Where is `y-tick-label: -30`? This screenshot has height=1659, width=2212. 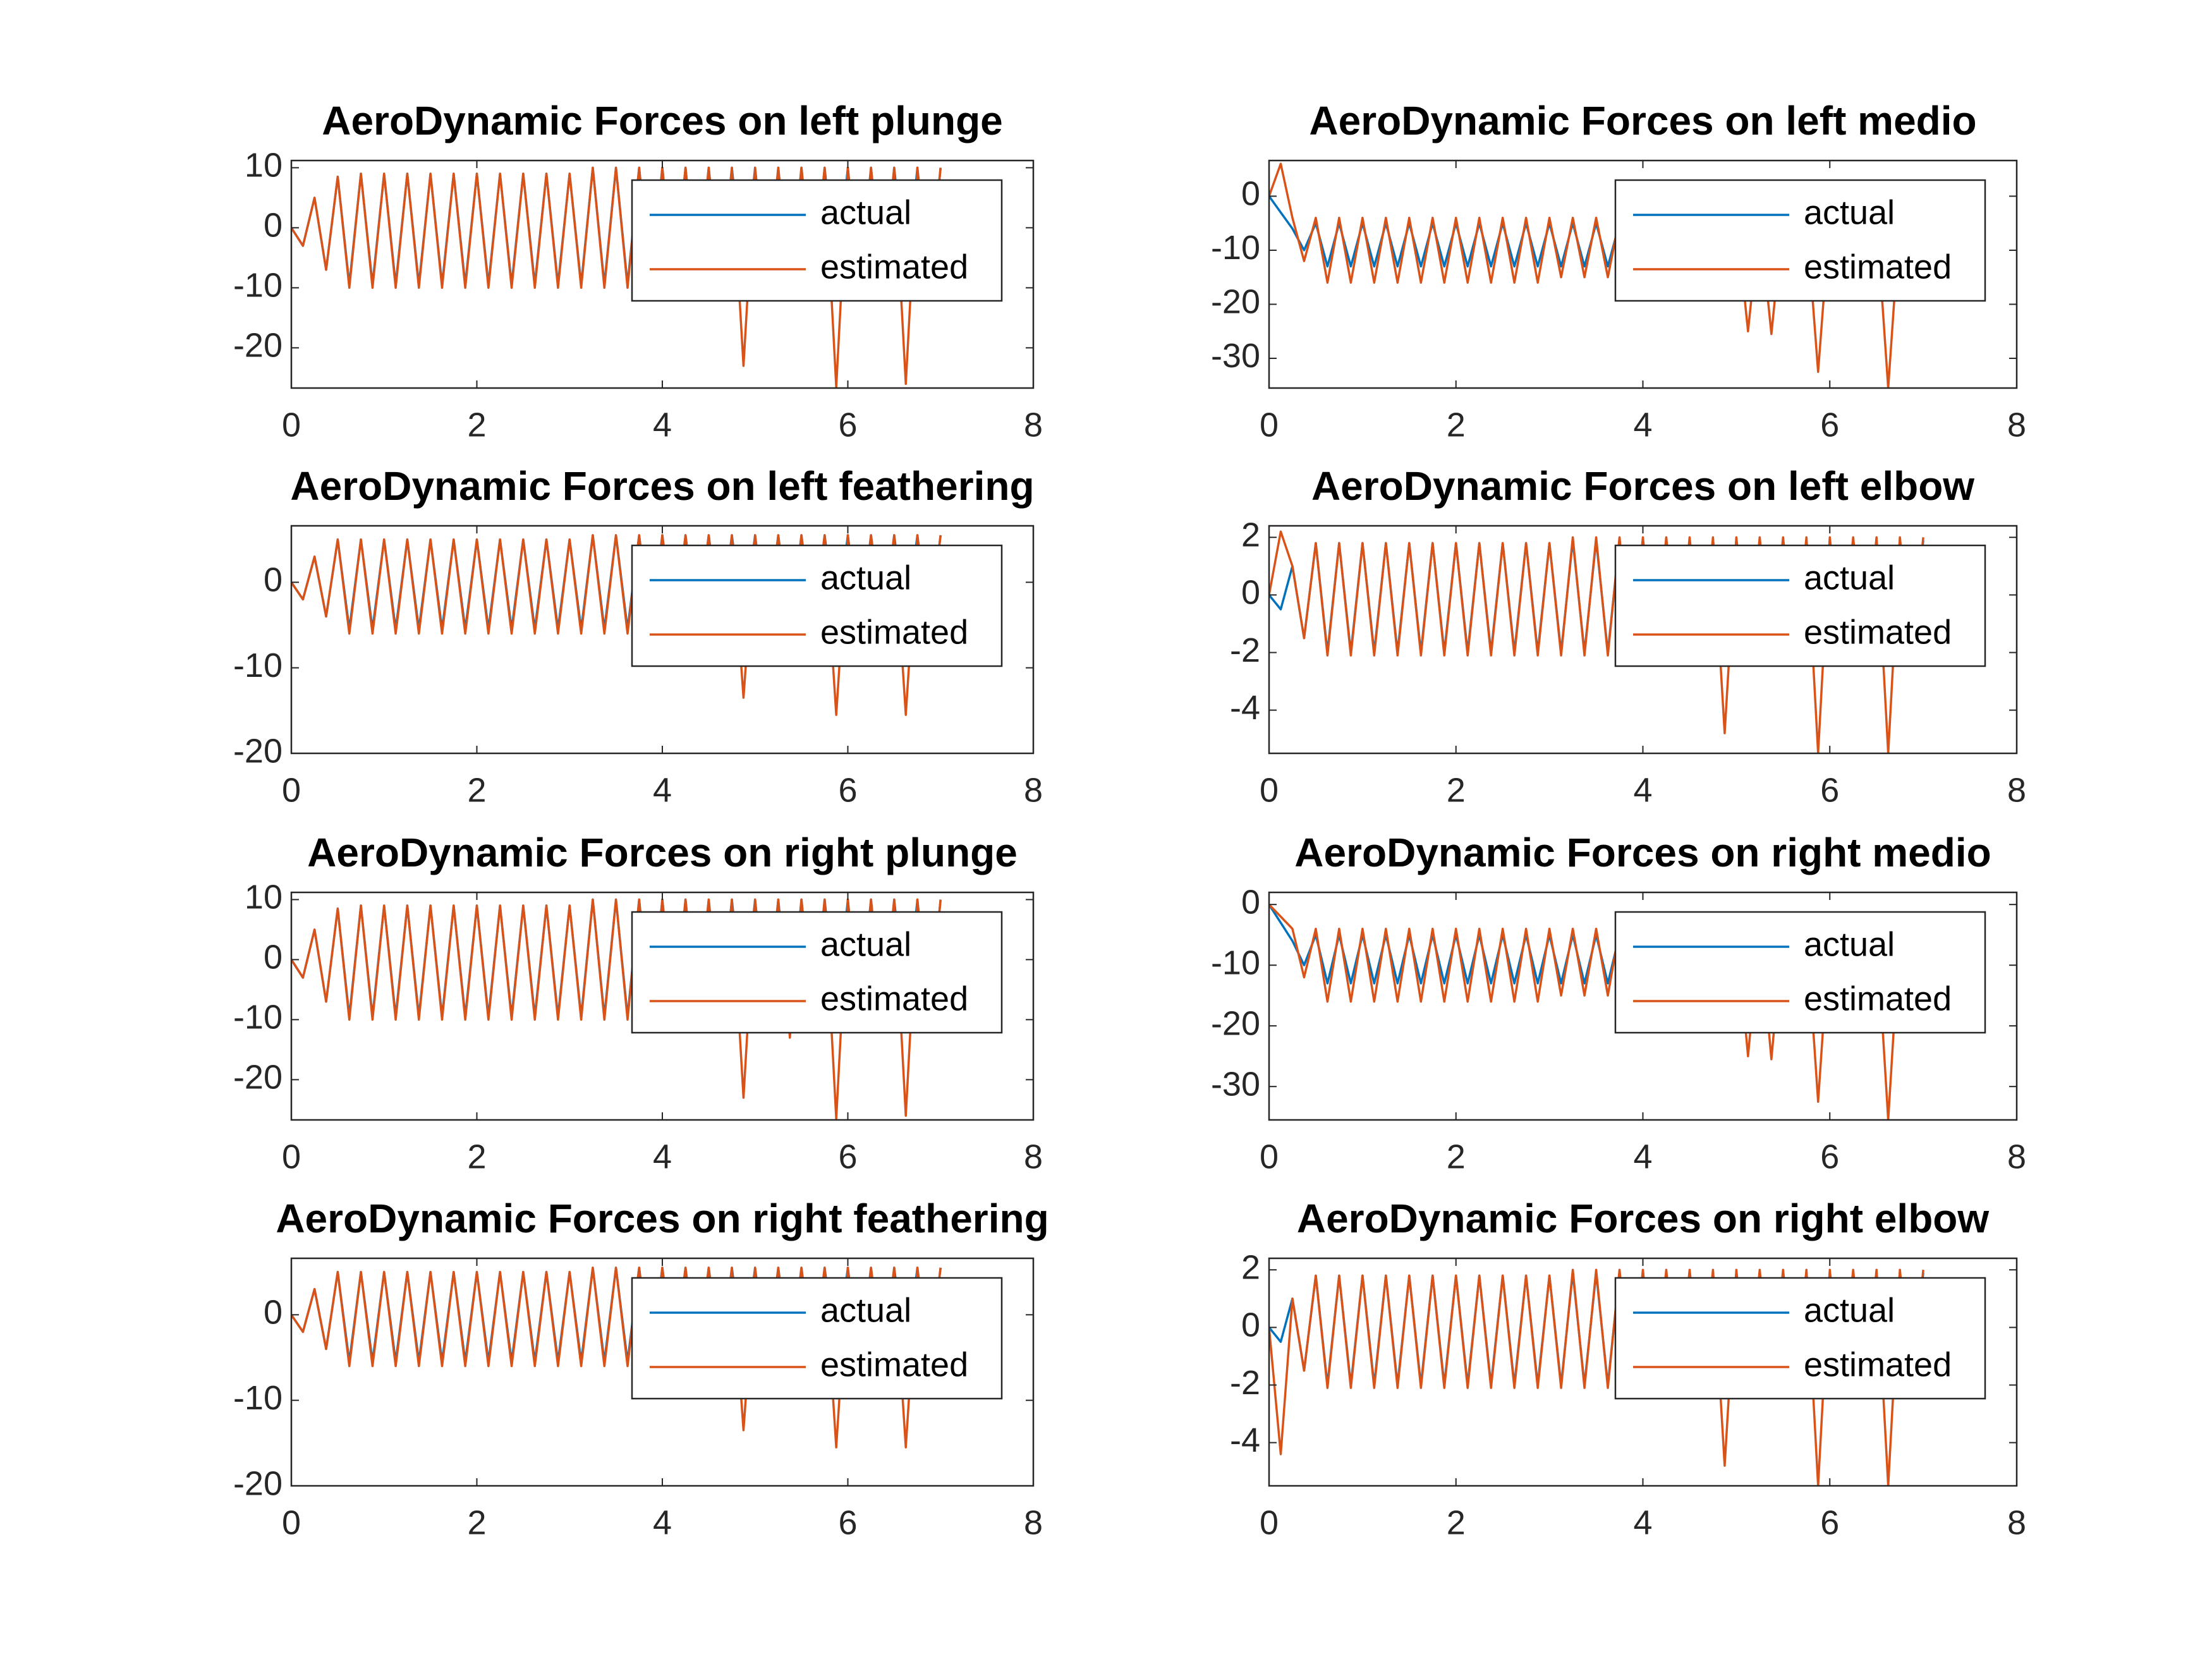 y-tick-label: -30 is located at coordinates (1235, 1084).